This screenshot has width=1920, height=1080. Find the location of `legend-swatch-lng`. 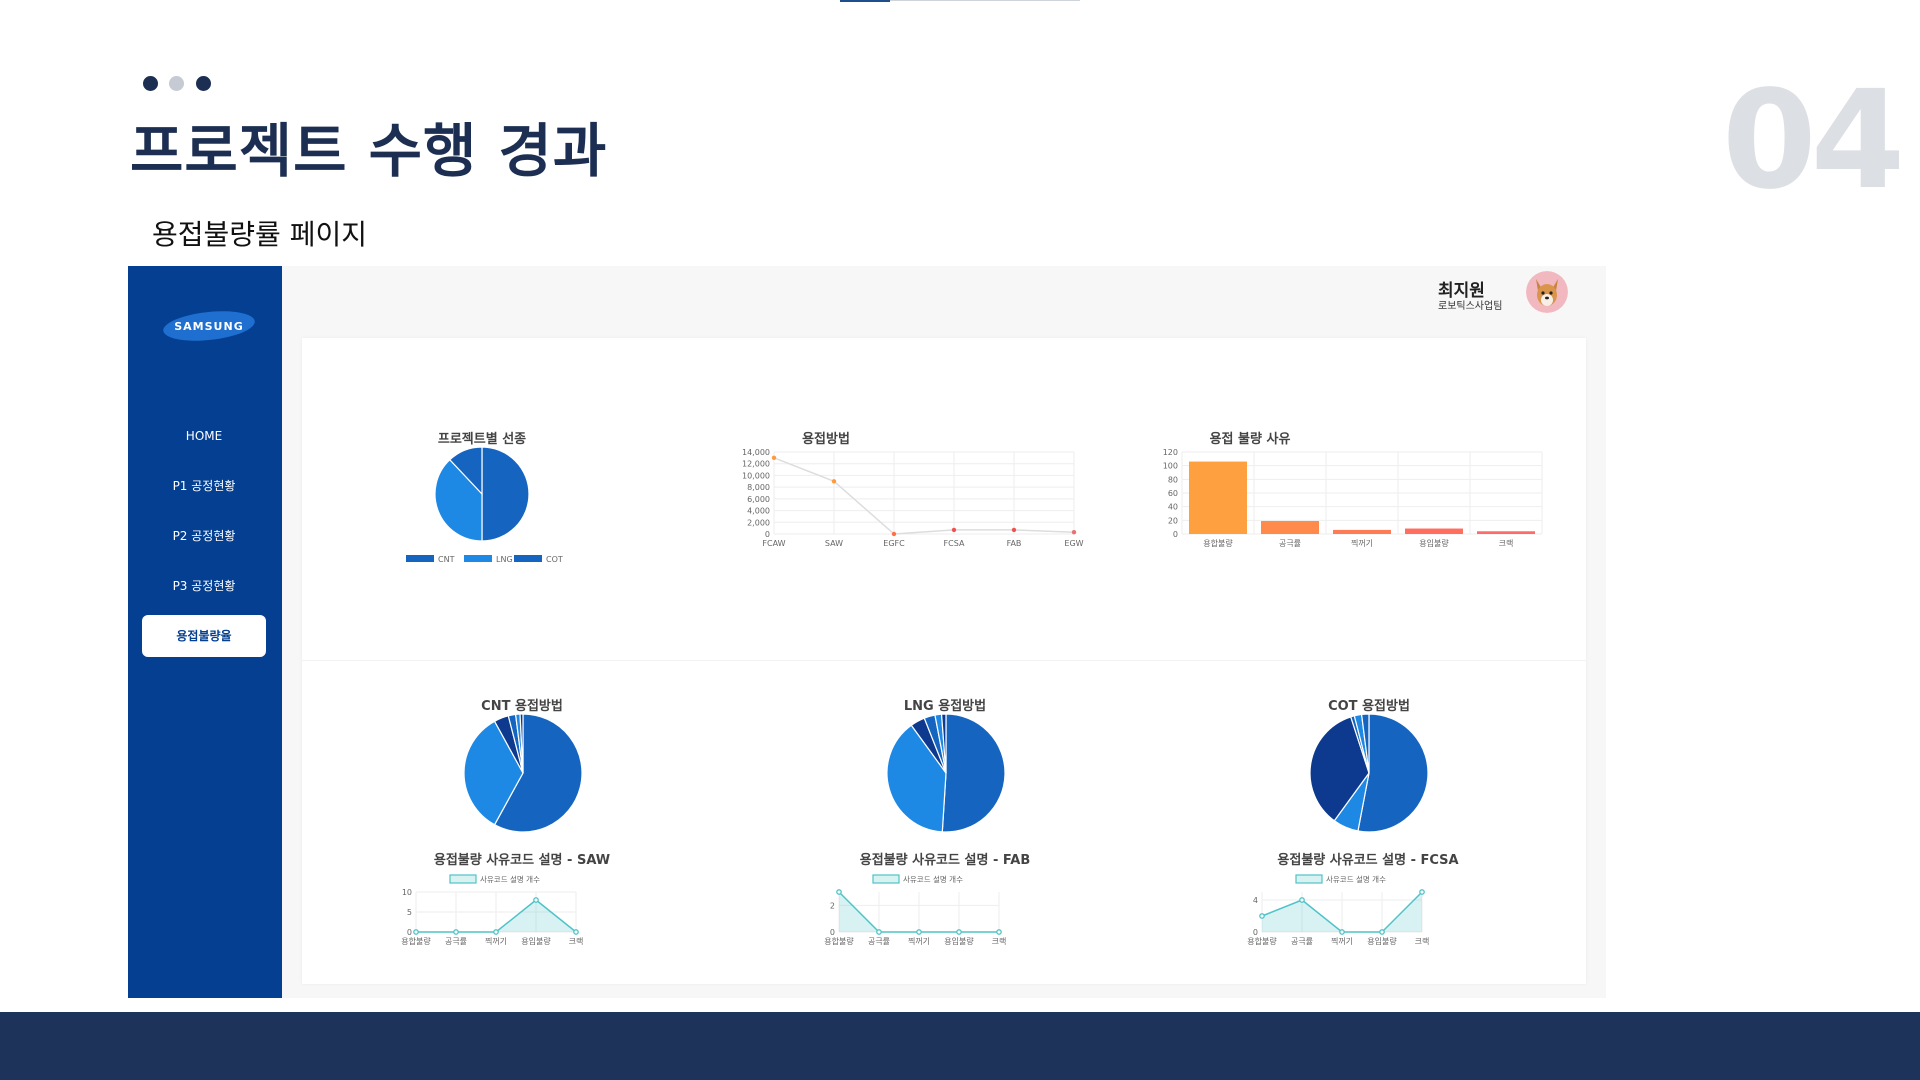

legend-swatch-lng is located at coordinates (478, 558).